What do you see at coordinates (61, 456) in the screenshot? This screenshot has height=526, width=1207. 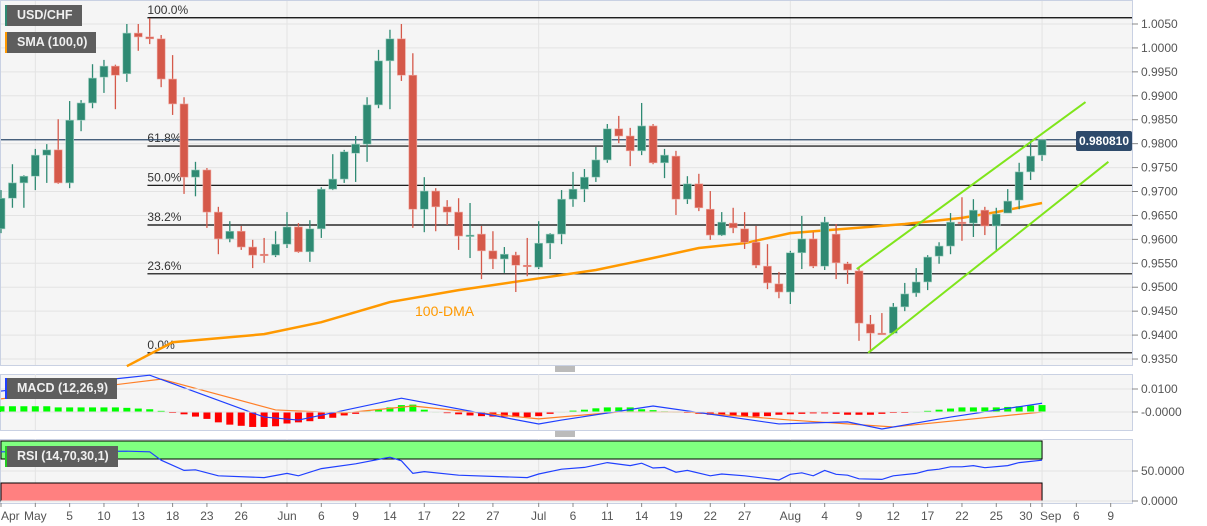 I see `rsi-legend: RSI (14,70,30,1)` at bounding box center [61, 456].